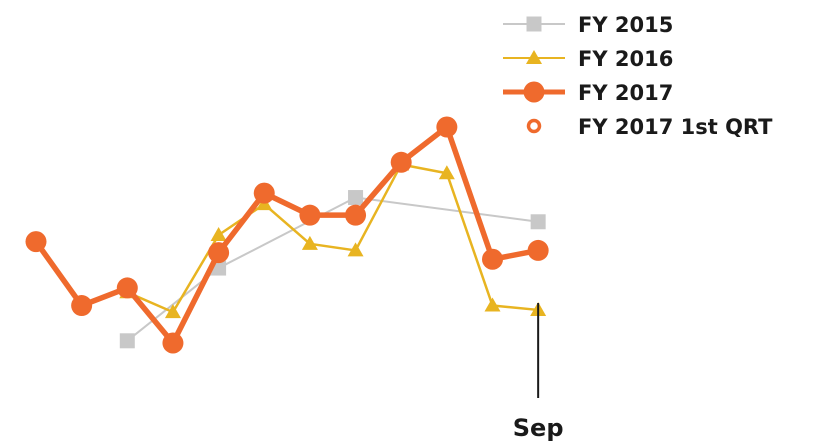 The width and height of the screenshot is (815, 448). I want to click on legend-label: FY 2016, so click(625, 59).